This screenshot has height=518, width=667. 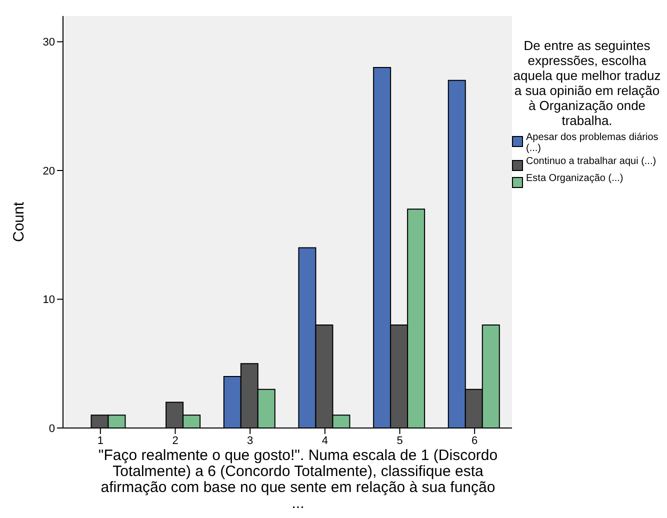 What do you see at coordinates (593, 143) in the screenshot?
I see `legend-label: Apesar dos problemas diários (...)` at bounding box center [593, 143].